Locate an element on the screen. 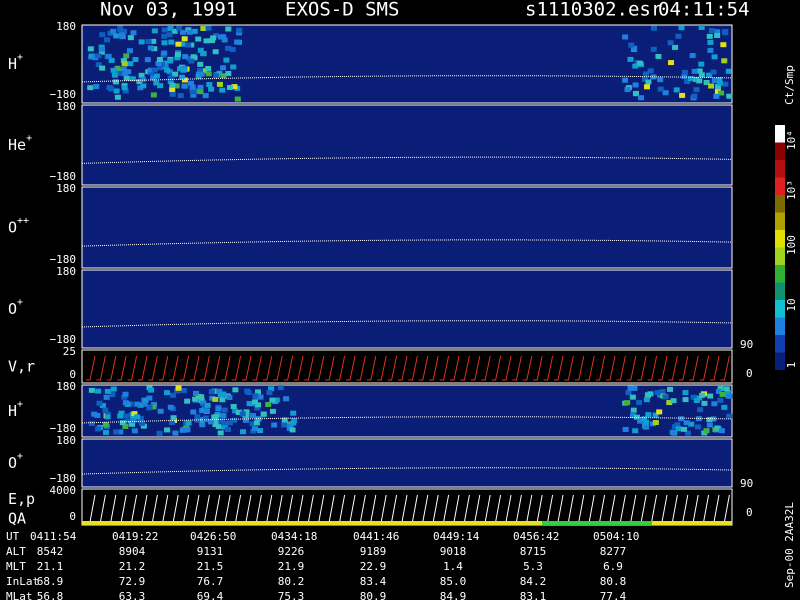 The height and width of the screenshot is (600, 800). colorbar-tick: 10³ is located at coordinates (791, 190).